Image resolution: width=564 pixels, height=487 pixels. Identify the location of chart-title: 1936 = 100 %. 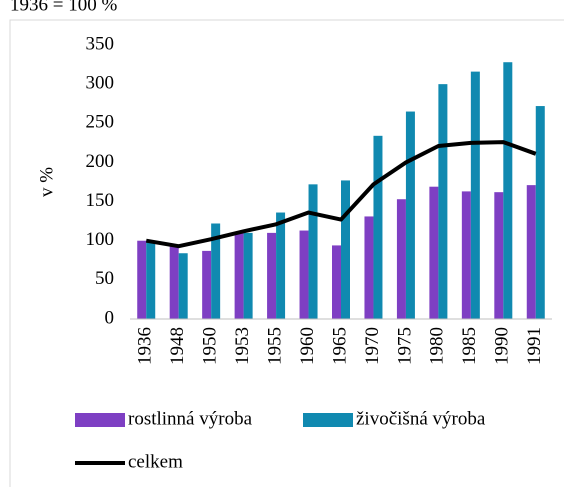
(63, 7).